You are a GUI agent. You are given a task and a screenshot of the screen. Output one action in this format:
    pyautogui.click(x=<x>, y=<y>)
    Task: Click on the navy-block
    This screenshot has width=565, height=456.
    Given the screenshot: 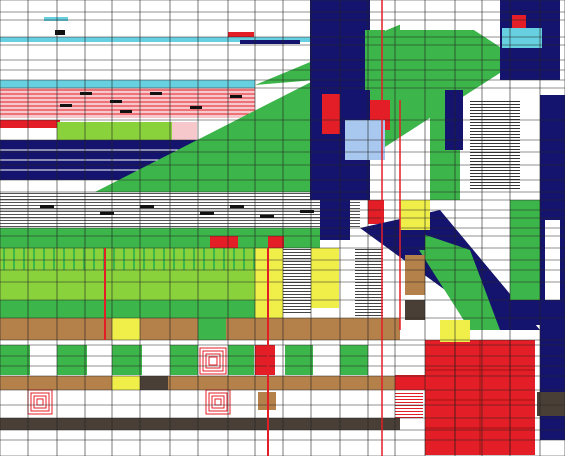 What is the action you would take?
    pyautogui.click(x=525, y=312)
    